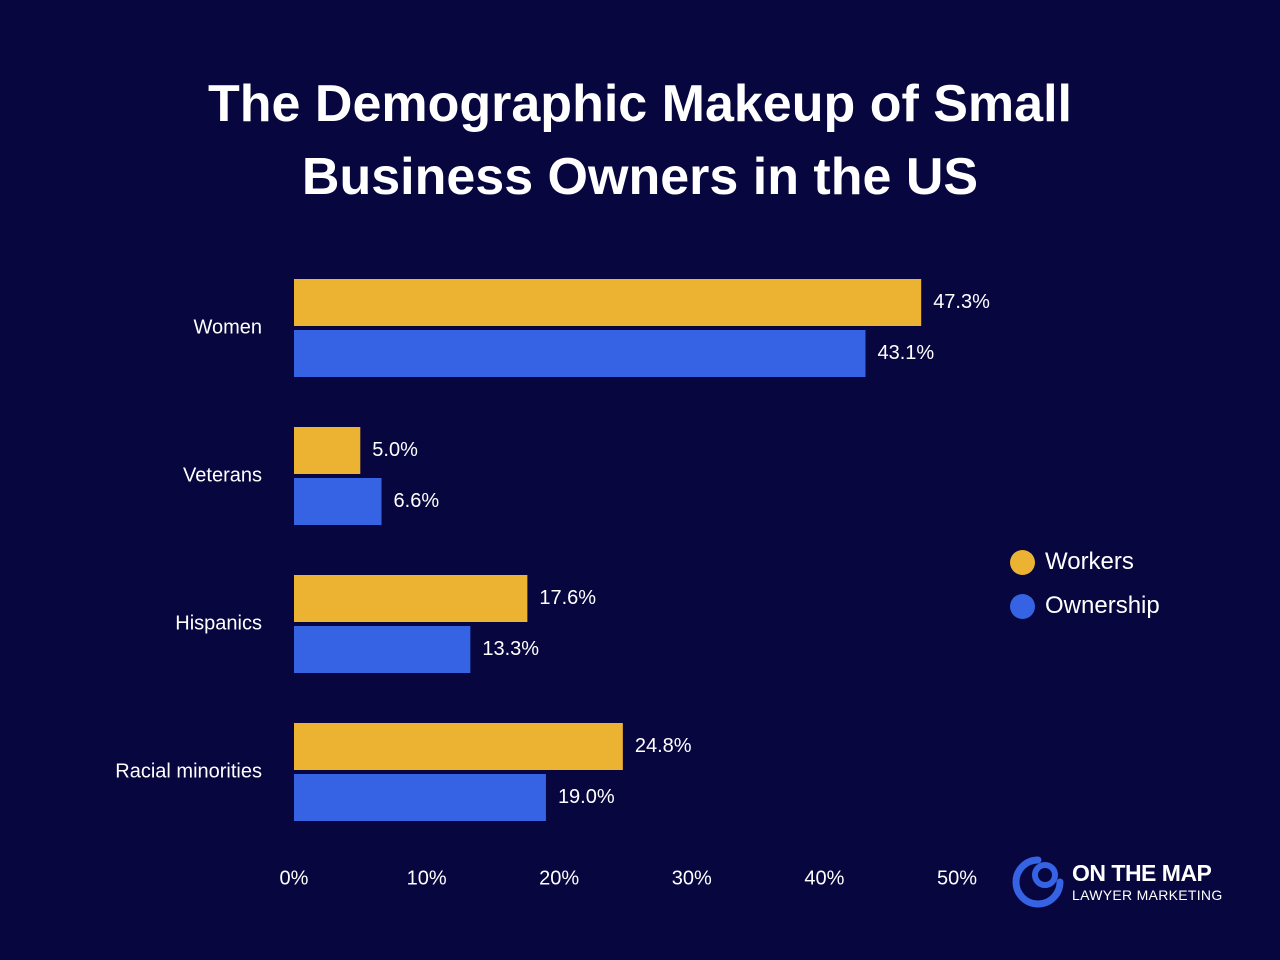 The width and height of the screenshot is (1280, 960). I want to click on bar-ownership-hispanics, so click(382, 649).